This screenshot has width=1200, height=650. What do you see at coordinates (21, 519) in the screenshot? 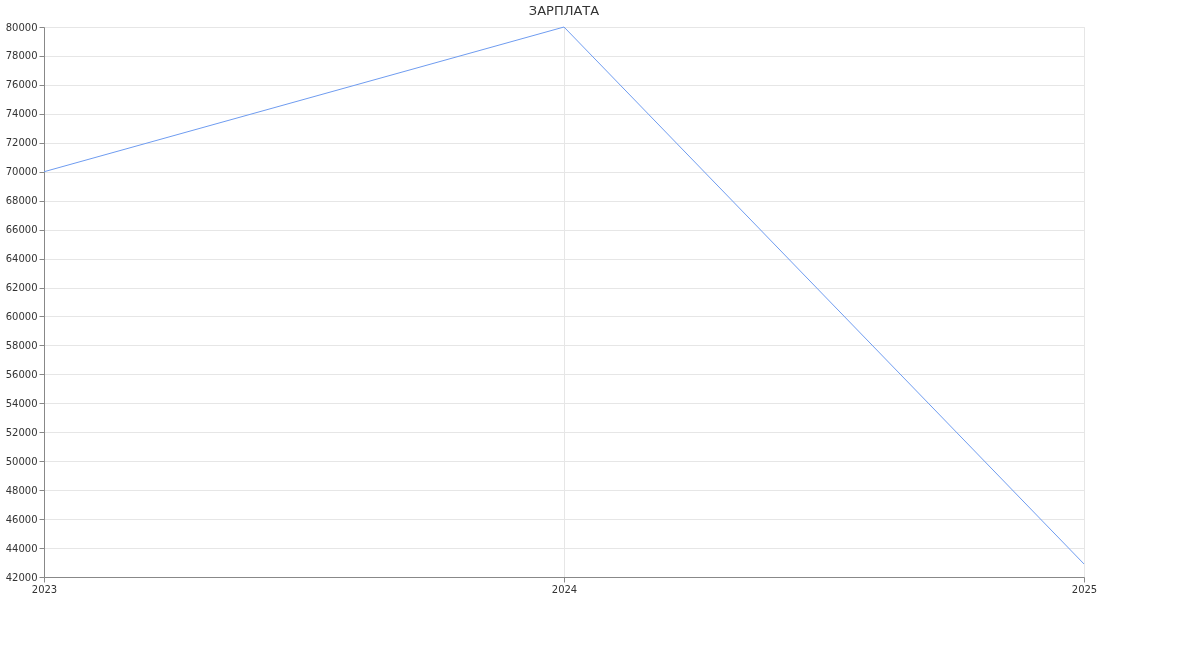
I see `y-tick-label: 46000` at bounding box center [21, 519].